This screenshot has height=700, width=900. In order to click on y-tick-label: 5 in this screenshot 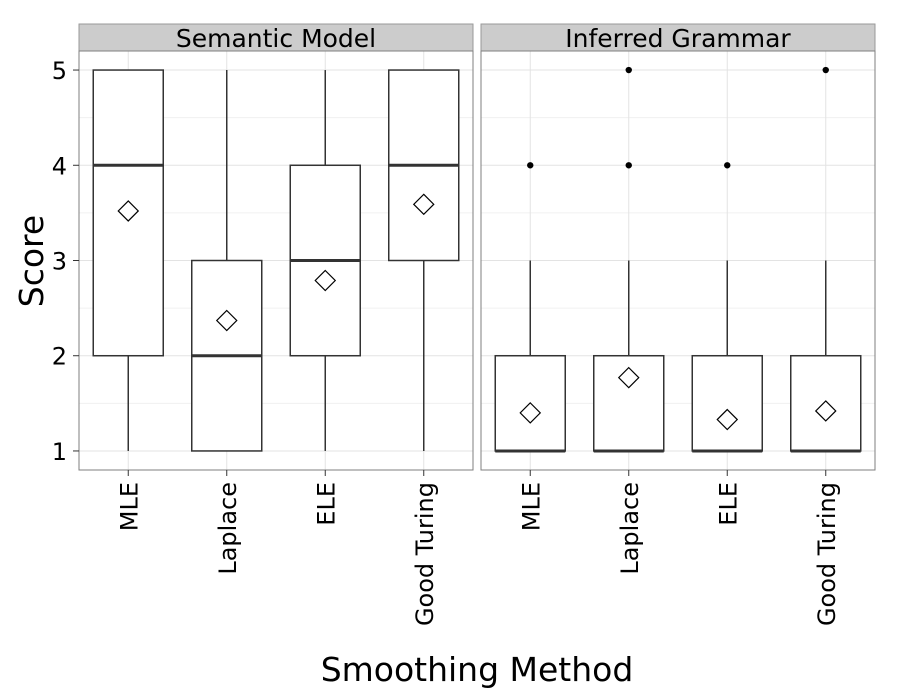, I will do `click(59, 71)`.